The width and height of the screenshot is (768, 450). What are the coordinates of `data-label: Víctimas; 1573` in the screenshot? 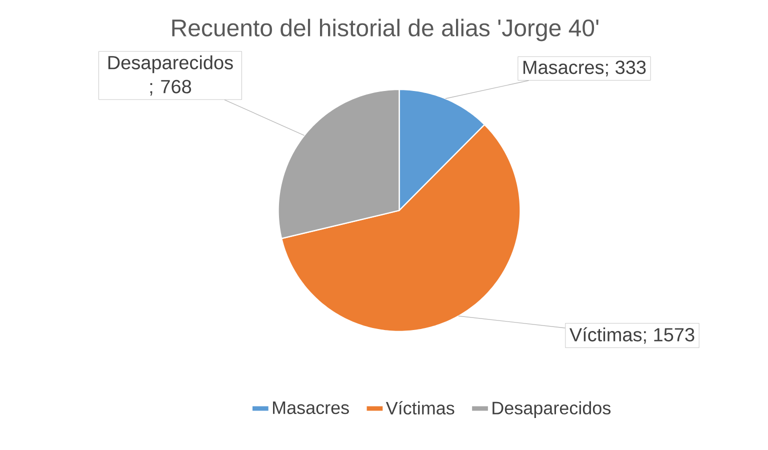 It's located at (631, 335).